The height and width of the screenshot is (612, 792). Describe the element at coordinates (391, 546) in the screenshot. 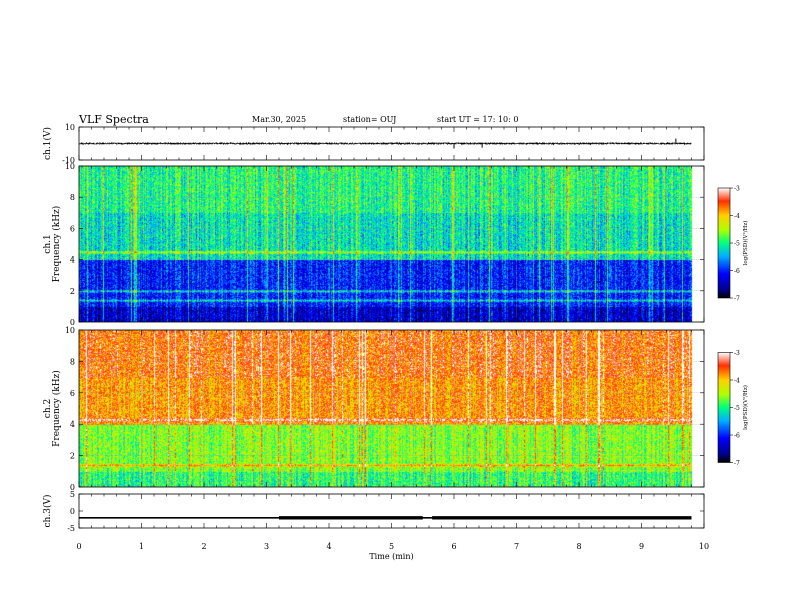

I see `ch3-waveform-xtick-label: 5` at that location.